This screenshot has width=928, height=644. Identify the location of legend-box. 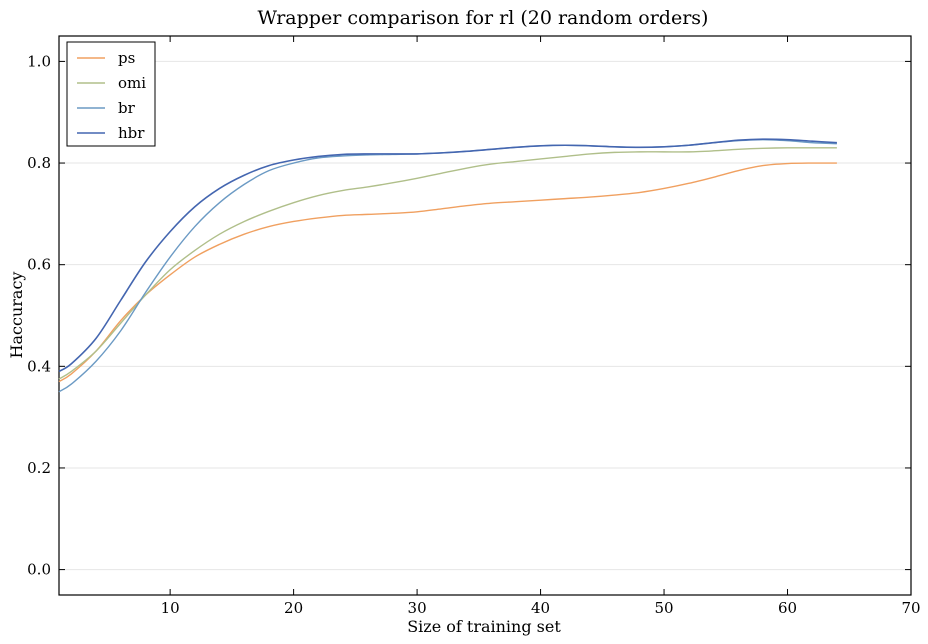
(111, 94).